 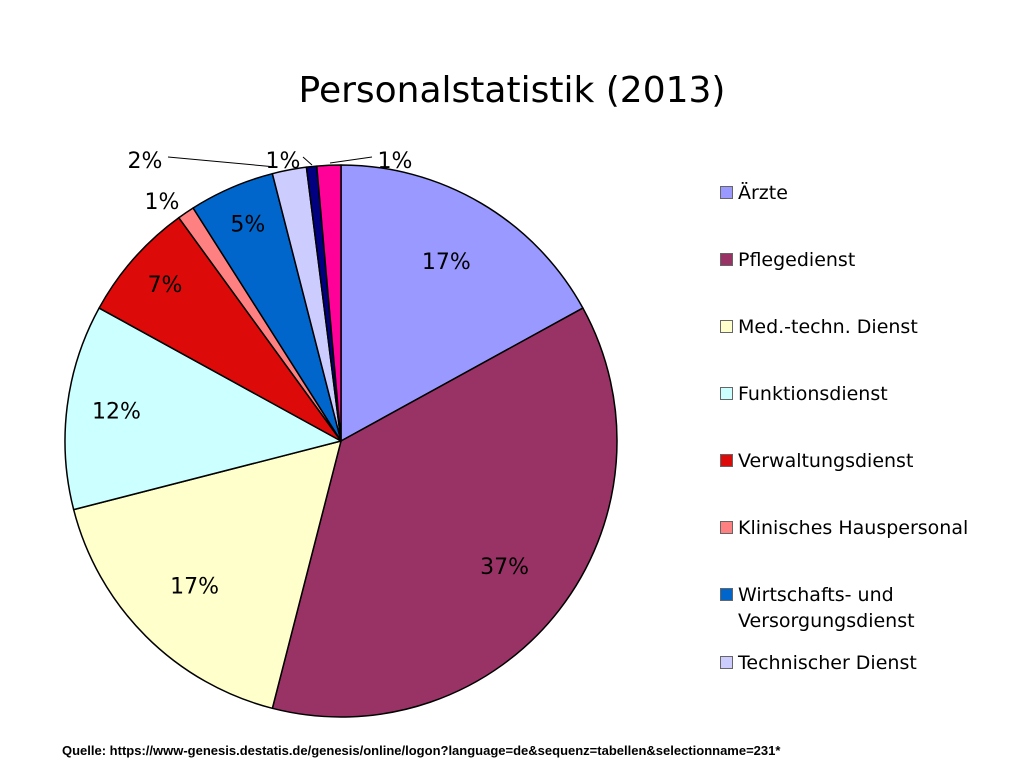 What do you see at coordinates (853, 528) in the screenshot?
I see `legend-label: Klinisches Hauspersonal` at bounding box center [853, 528].